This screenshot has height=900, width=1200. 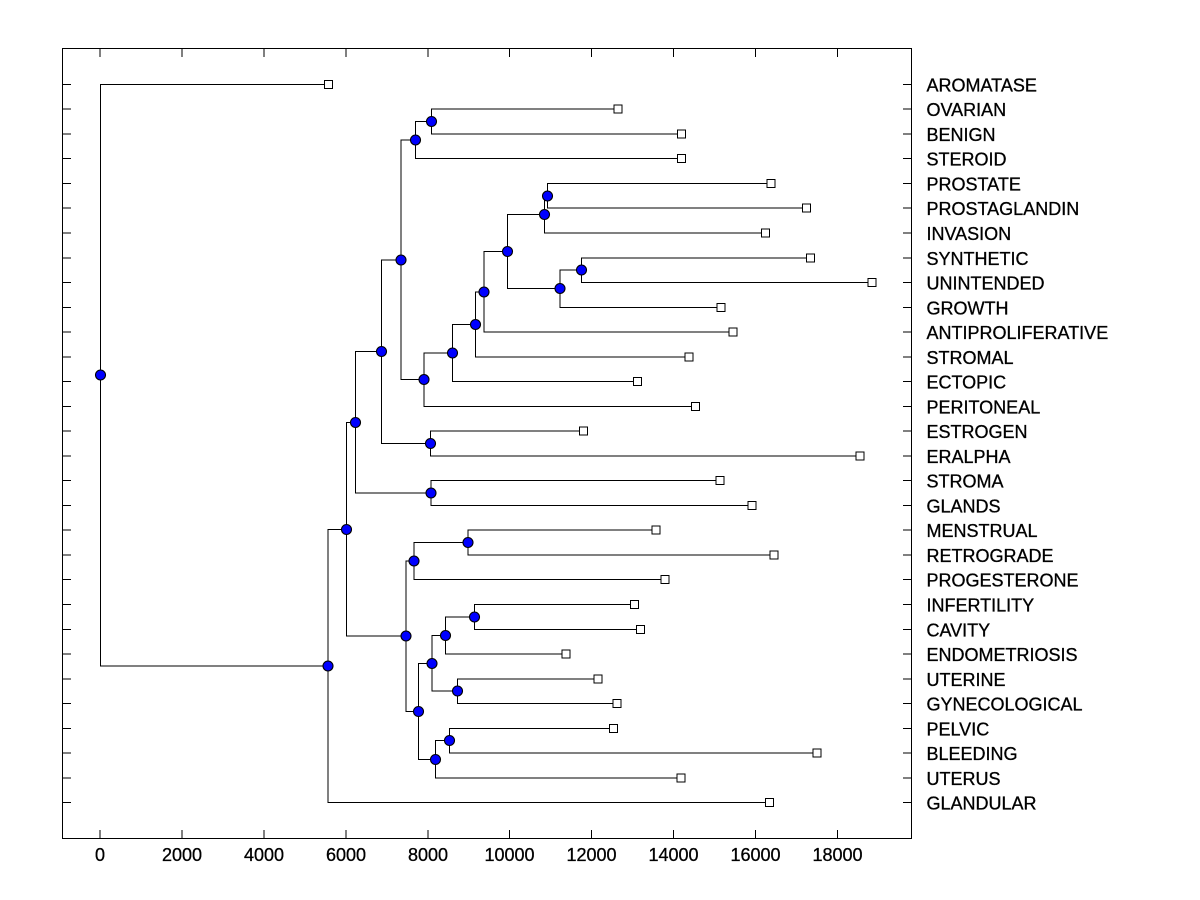 I want to click on svg-text: 12000, so click(x=591, y=855).